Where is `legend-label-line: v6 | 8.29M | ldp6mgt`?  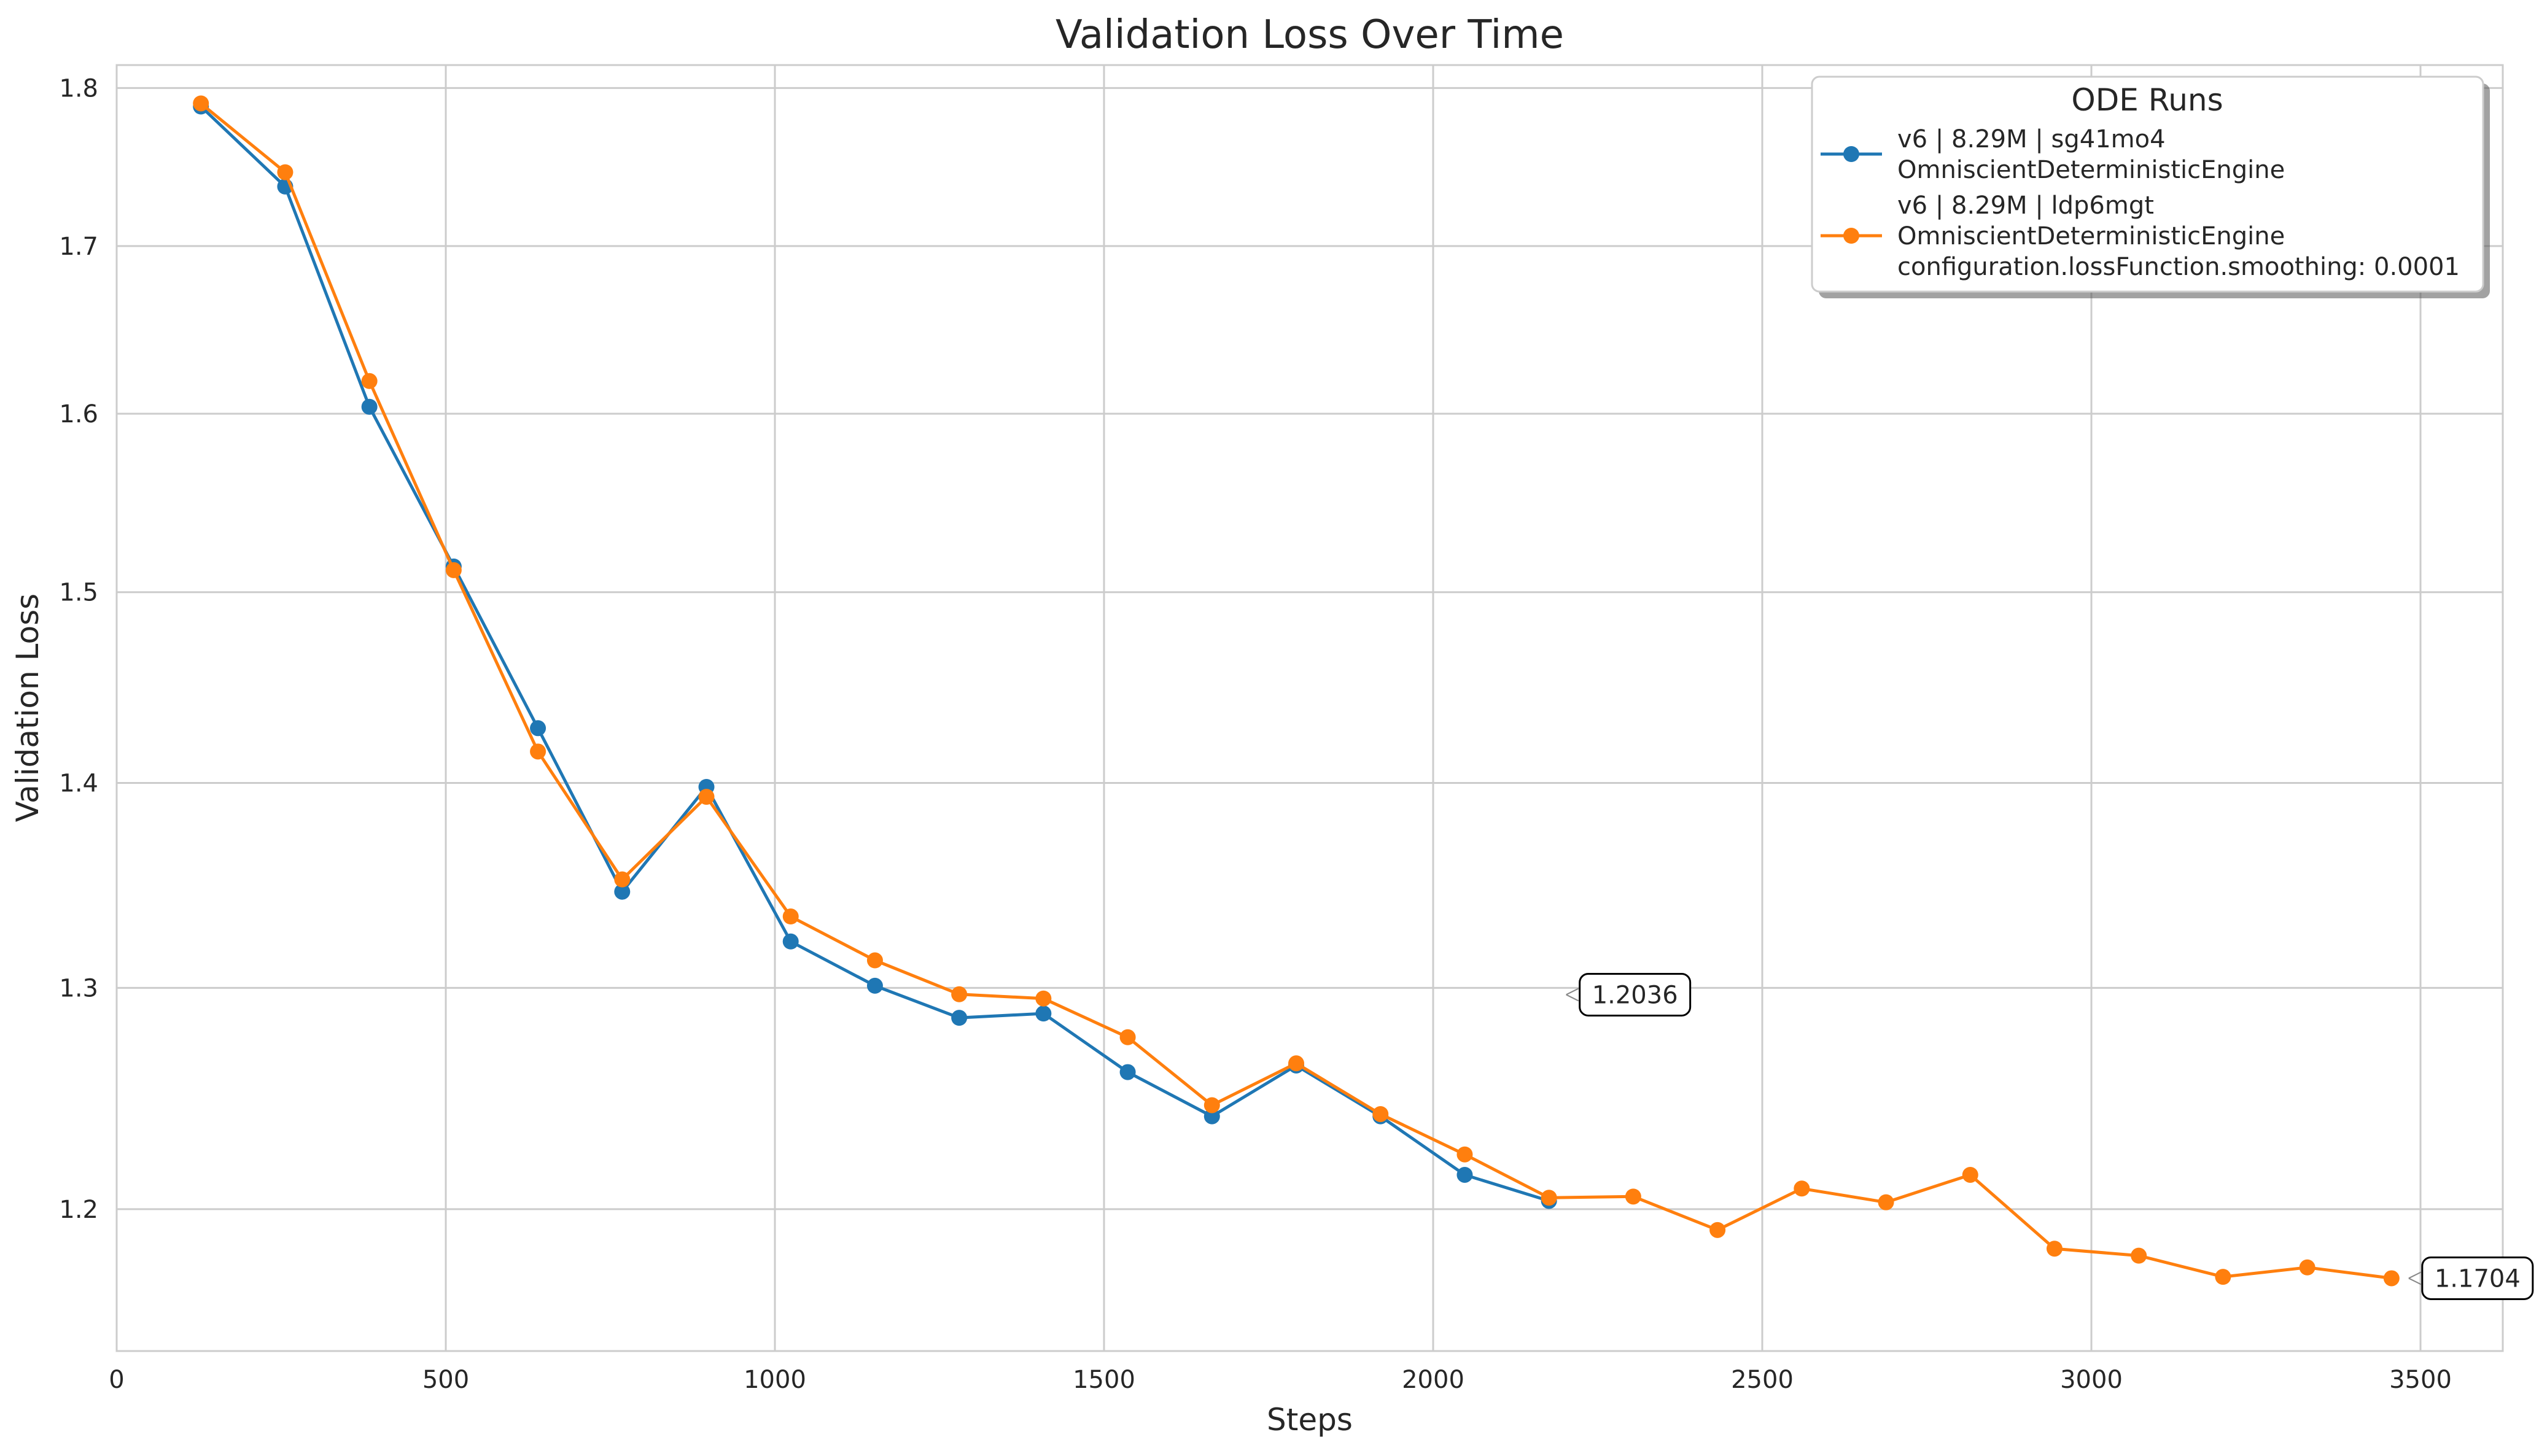 legend-label-line: v6 | 8.29M | ldp6mgt is located at coordinates (2025, 206).